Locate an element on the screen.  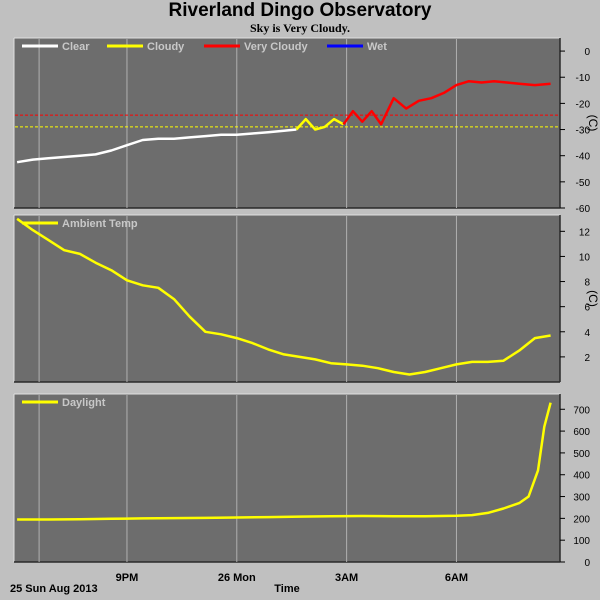
y-tick-label: 500 is located at coordinates (581, 454).